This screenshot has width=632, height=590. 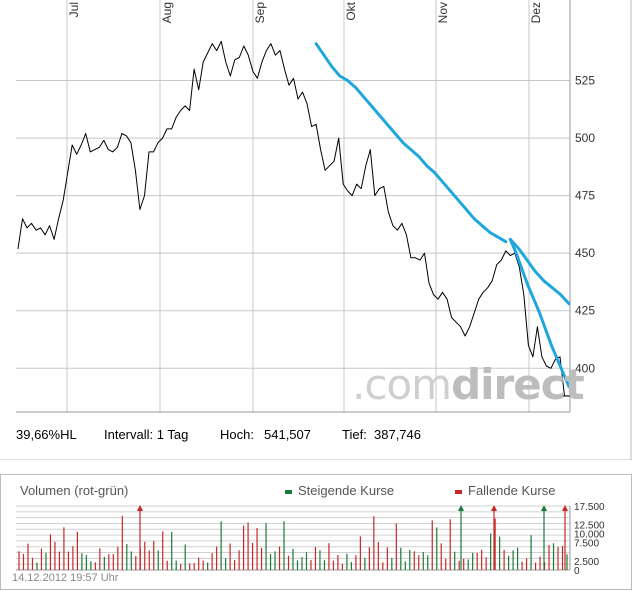 I want to click on range-stat: 39,66%HL, so click(x=46, y=434).